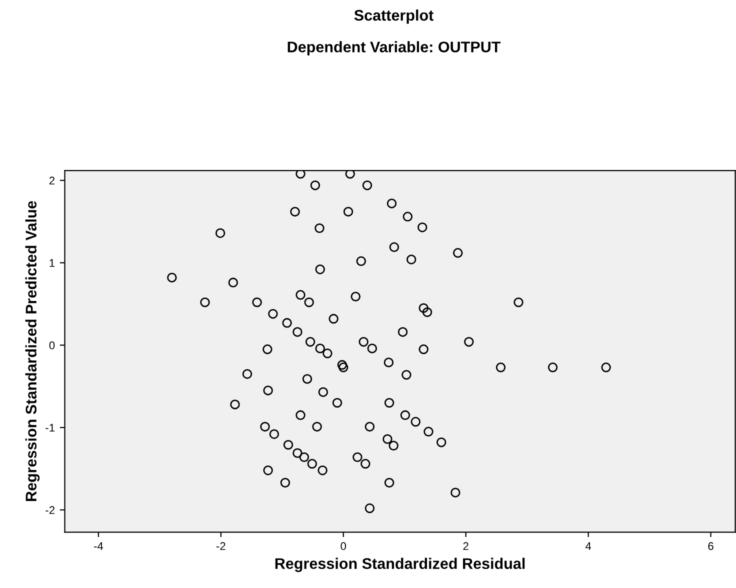  What do you see at coordinates (588, 546) in the screenshot?
I see `x-tick-label: 4` at bounding box center [588, 546].